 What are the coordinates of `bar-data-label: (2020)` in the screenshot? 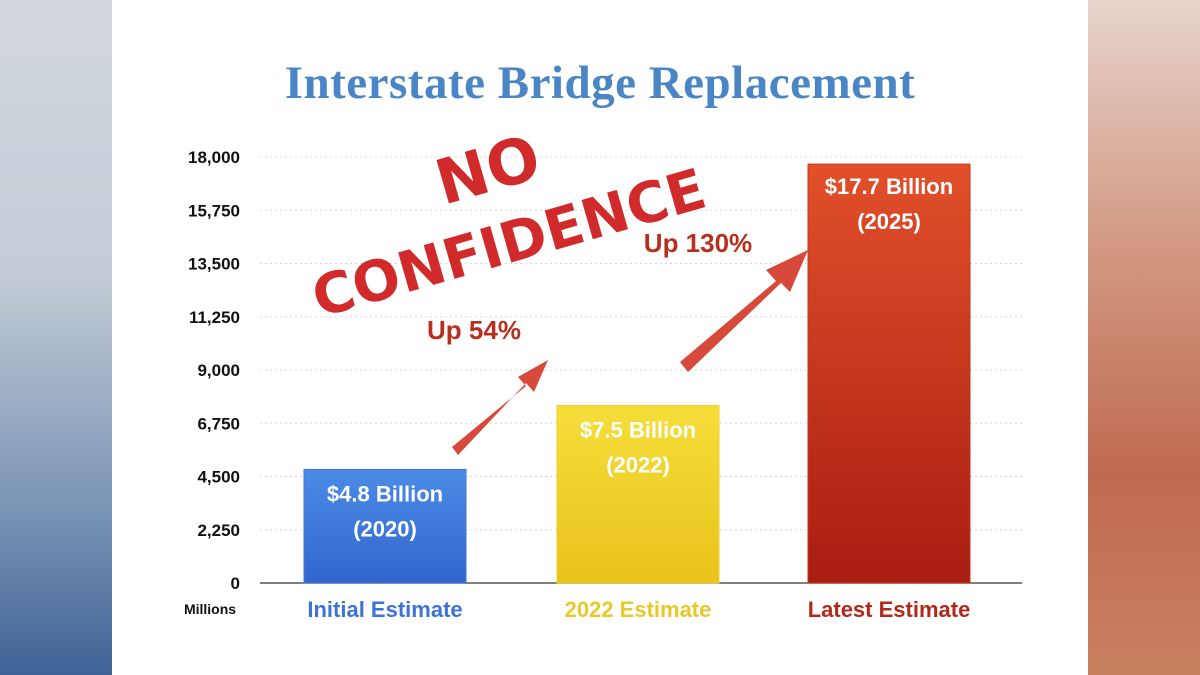 It's located at (385, 528).